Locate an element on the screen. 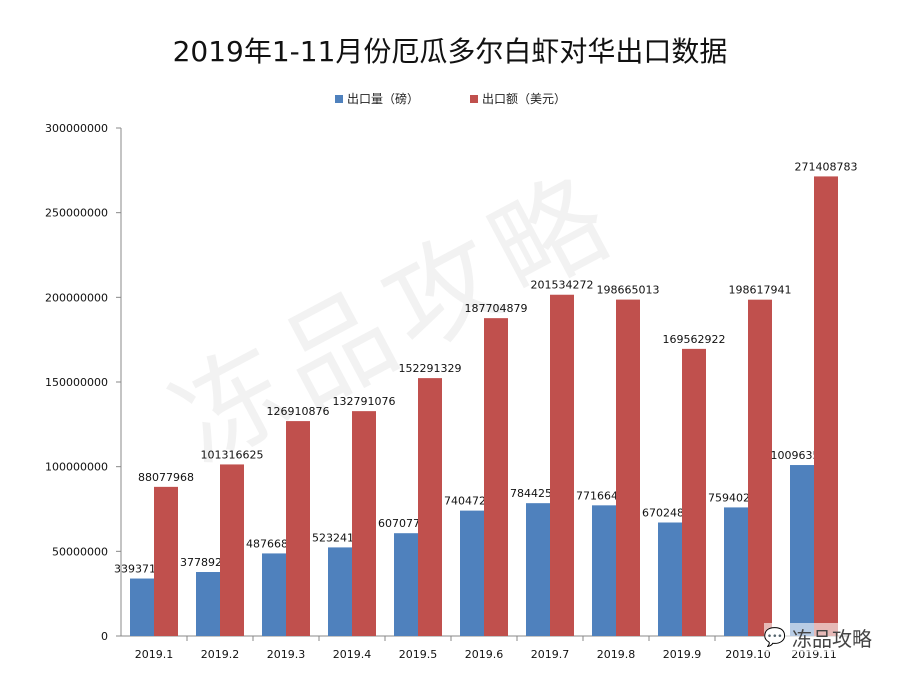 The height and width of the screenshot is (680, 900). y-tick-label: 50000000 is located at coordinates (80, 551).